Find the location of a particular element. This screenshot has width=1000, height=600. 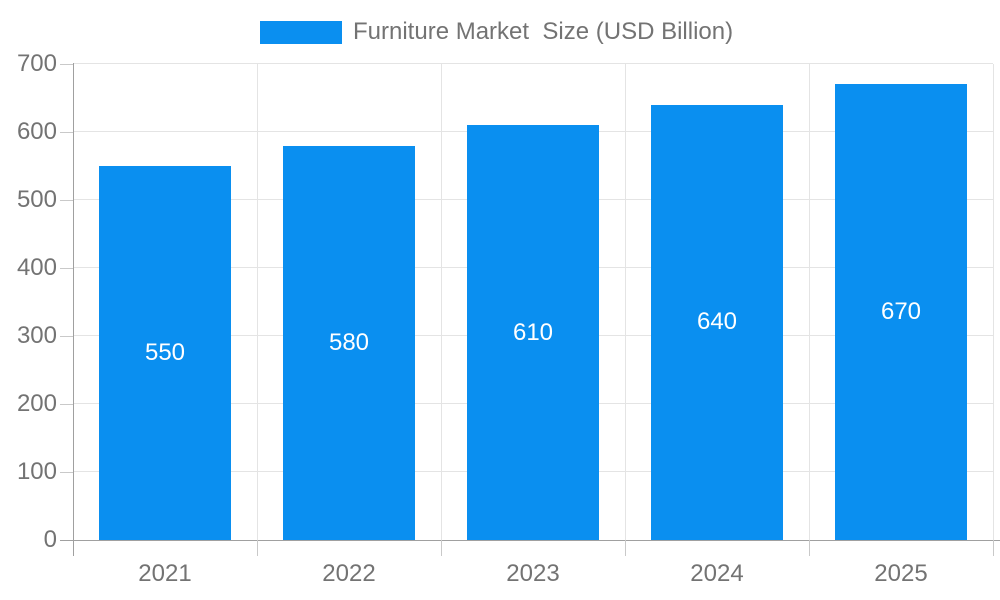

x-axis-category-label: 2024 is located at coordinates (717, 573).